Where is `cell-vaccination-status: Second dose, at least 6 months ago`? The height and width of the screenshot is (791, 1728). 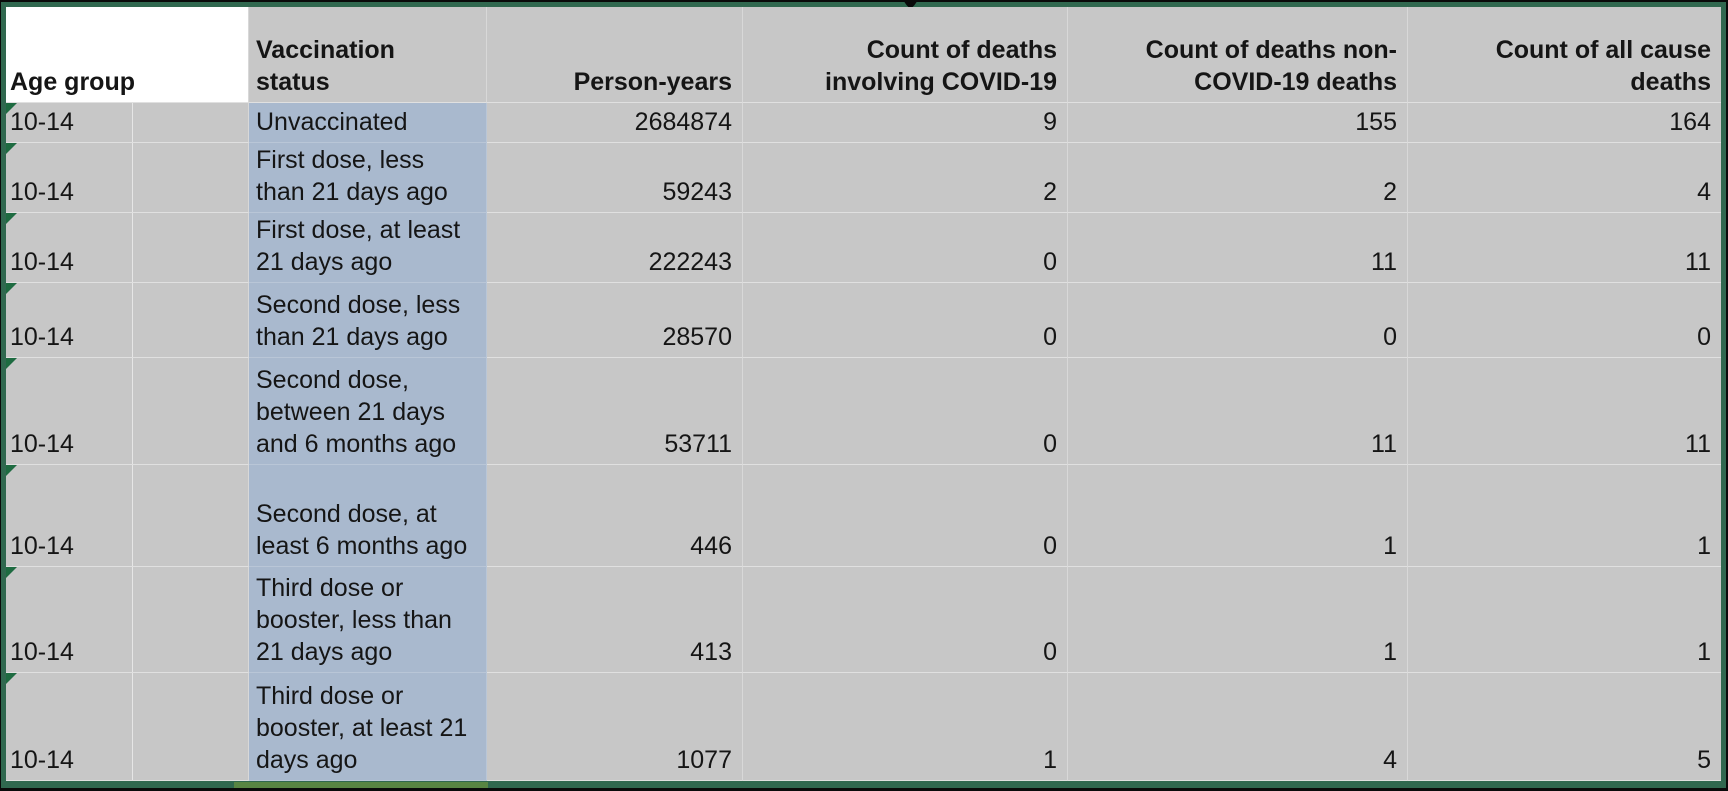
cell-vaccination-status: Second dose, at least 6 months ago is located at coordinates (368, 516).